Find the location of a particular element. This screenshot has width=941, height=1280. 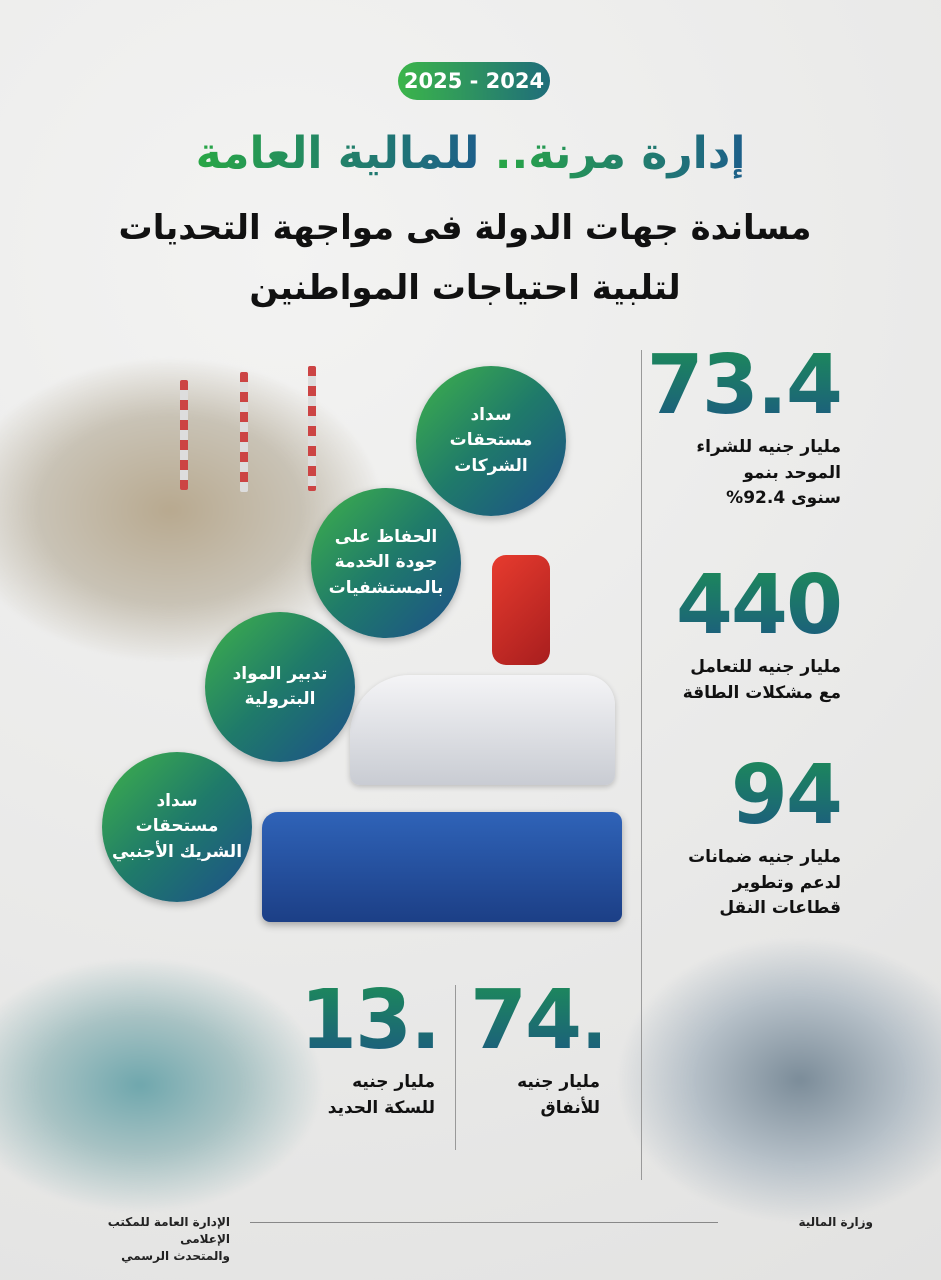

stat-energy: 440 مليار جنيه للتعامل مع مشكلات الطاقة is located at coordinates (759, 632).